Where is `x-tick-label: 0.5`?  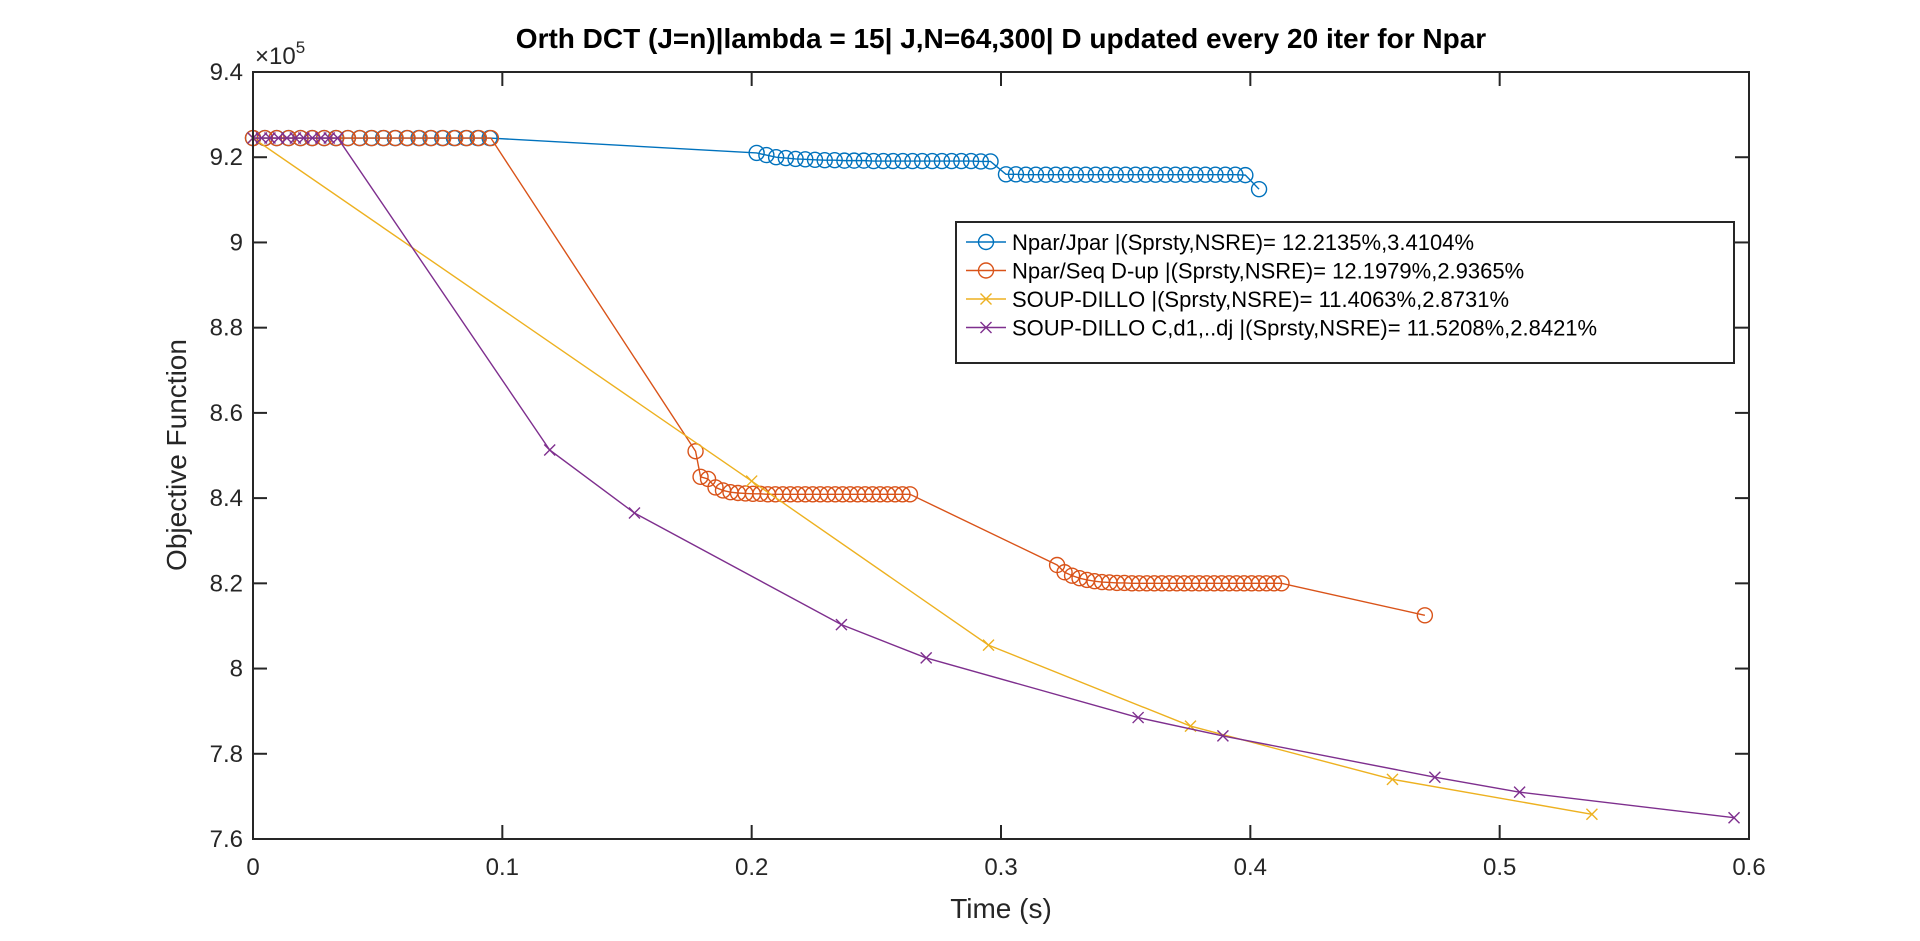 x-tick-label: 0.5 is located at coordinates (1499, 867).